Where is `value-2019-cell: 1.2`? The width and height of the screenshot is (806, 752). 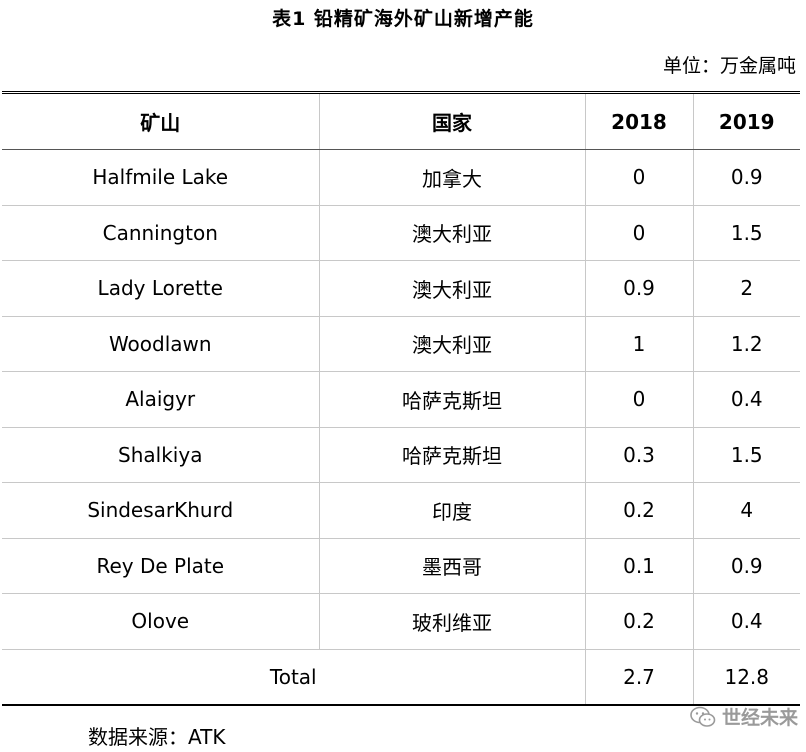
value-2019-cell: 1.2 is located at coordinates (746, 344).